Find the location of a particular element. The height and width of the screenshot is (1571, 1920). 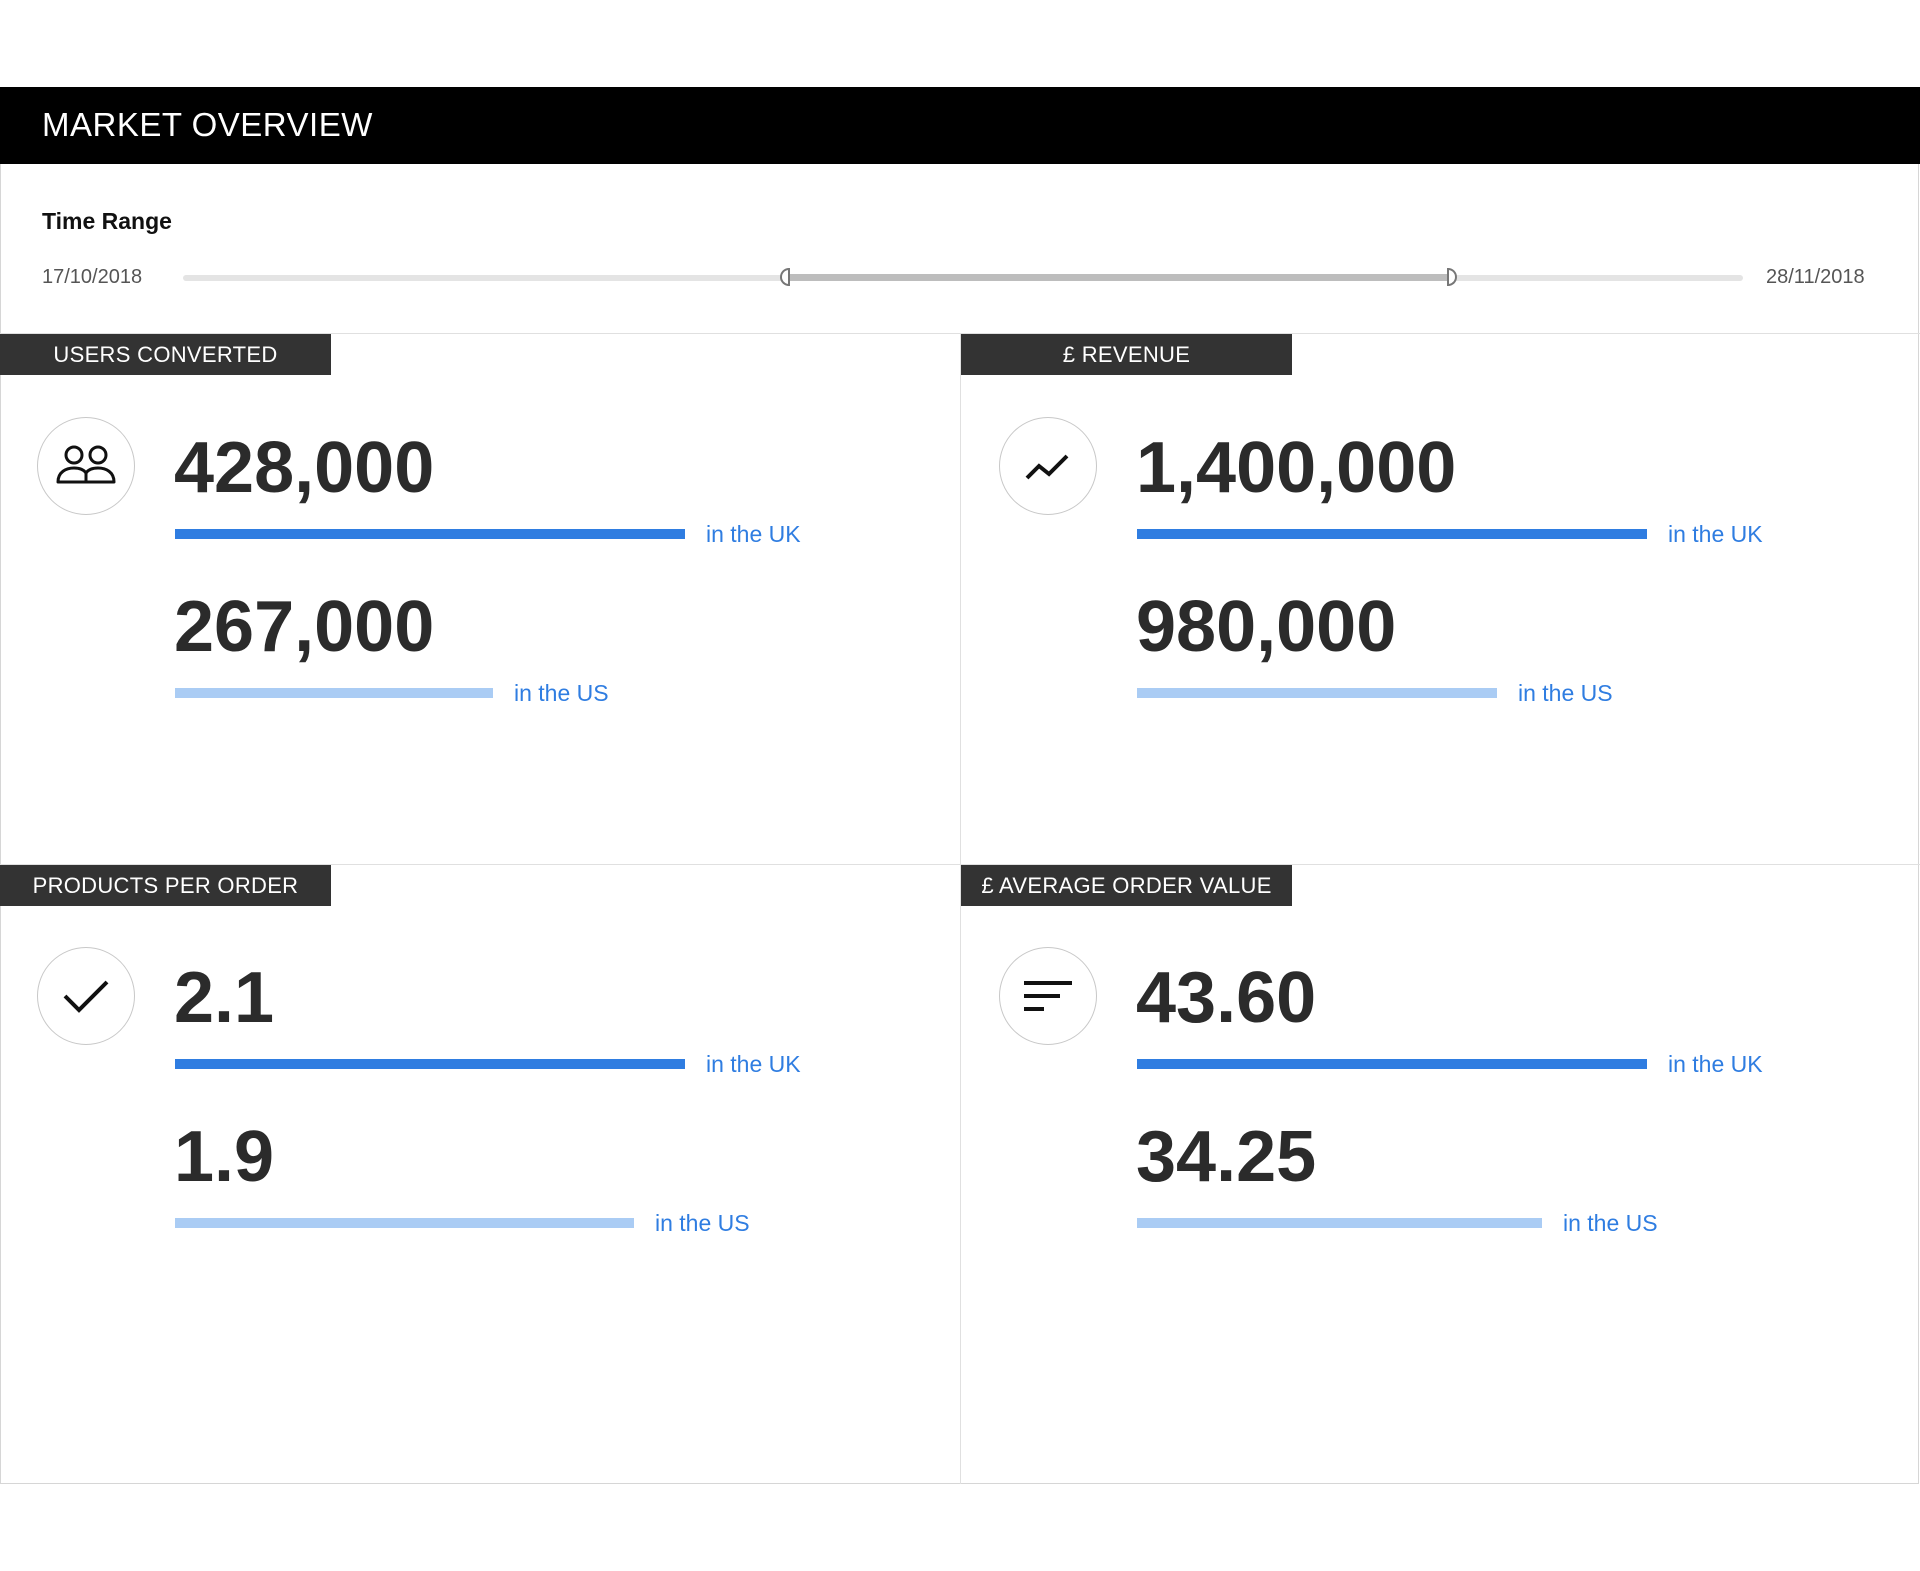

panel-title: USERS CONVERTED is located at coordinates (165, 354).